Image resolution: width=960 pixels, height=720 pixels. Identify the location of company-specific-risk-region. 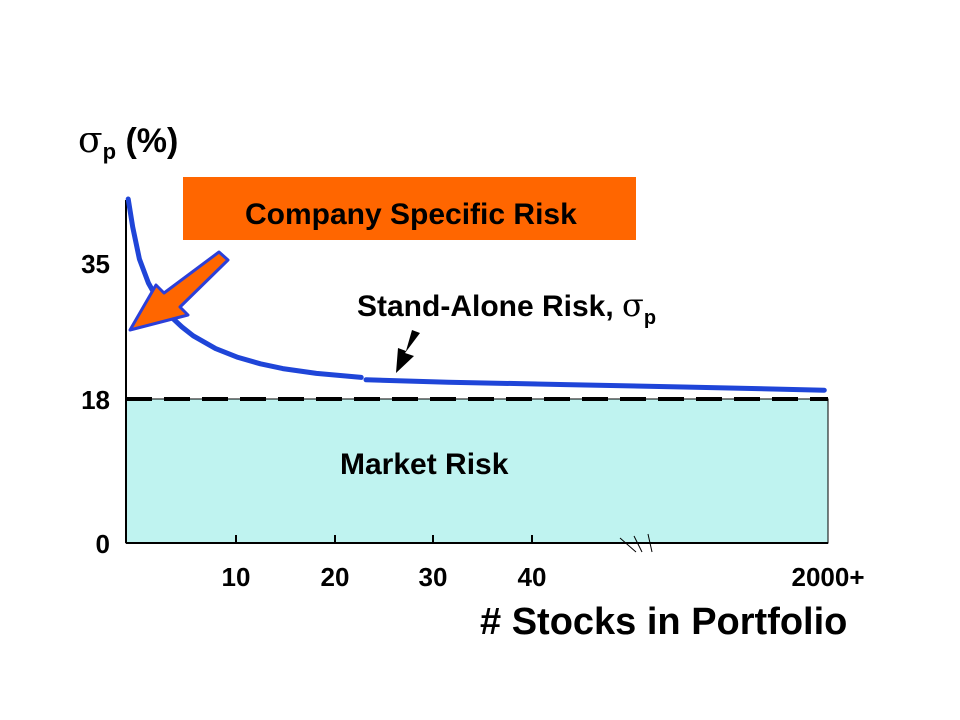
(409, 208).